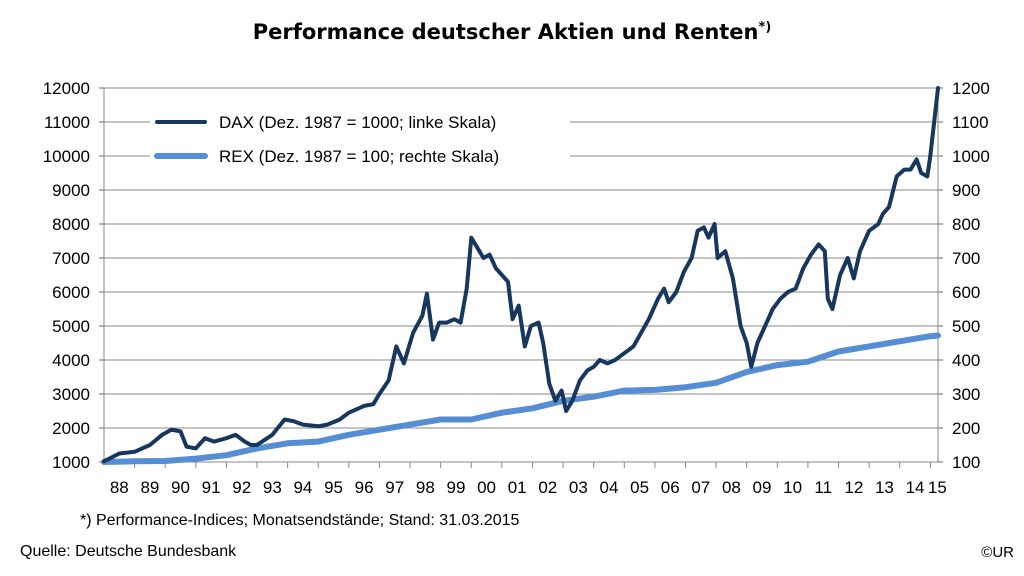 The width and height of the screenshot is (1024, 576). Describe the element at coordinates (71, 360) in the screenshot. I see `y-left-tick-label: 4000` at that location.